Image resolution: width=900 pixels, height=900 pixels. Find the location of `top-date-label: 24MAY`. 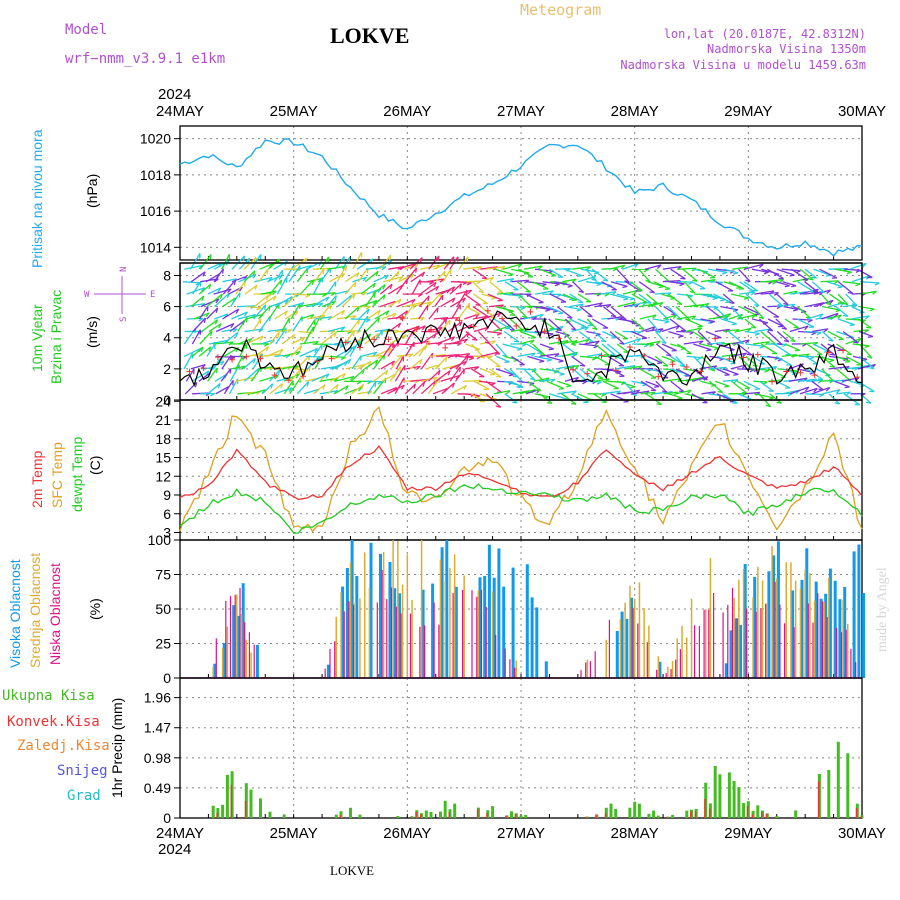

top-date-label: 24MAY is located at coordinates (180, 111).